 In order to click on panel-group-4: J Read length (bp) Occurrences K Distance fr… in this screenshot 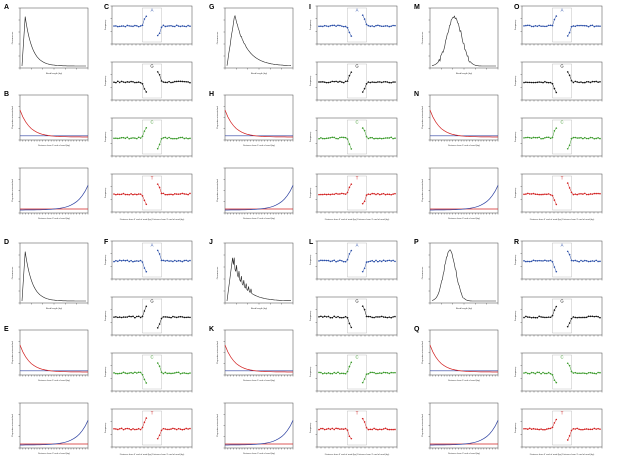, I will do `click(303, 347)`.